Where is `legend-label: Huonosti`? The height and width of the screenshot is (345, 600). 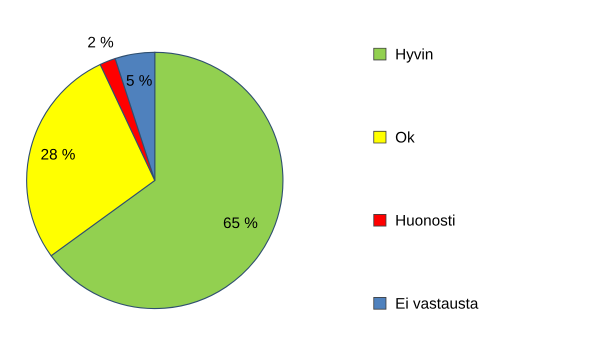
legend-label: Huonosti is located at coordinates (425, 220).